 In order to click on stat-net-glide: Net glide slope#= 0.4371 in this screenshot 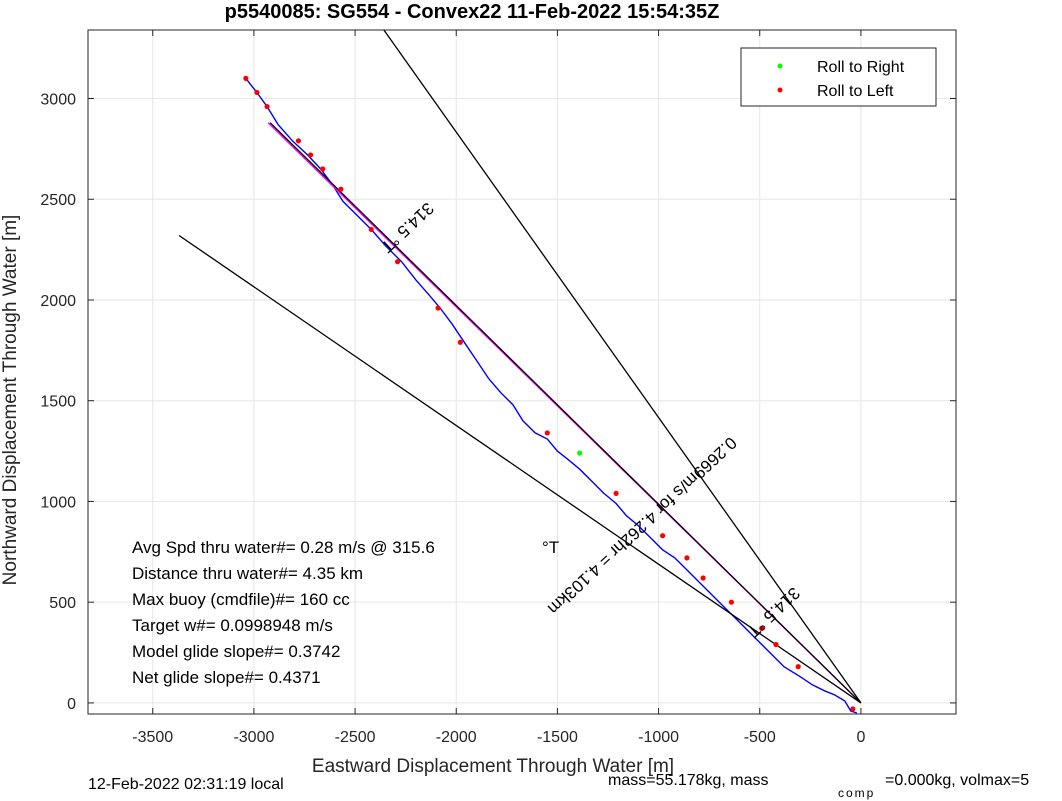, I will do `click(226, 677)`.